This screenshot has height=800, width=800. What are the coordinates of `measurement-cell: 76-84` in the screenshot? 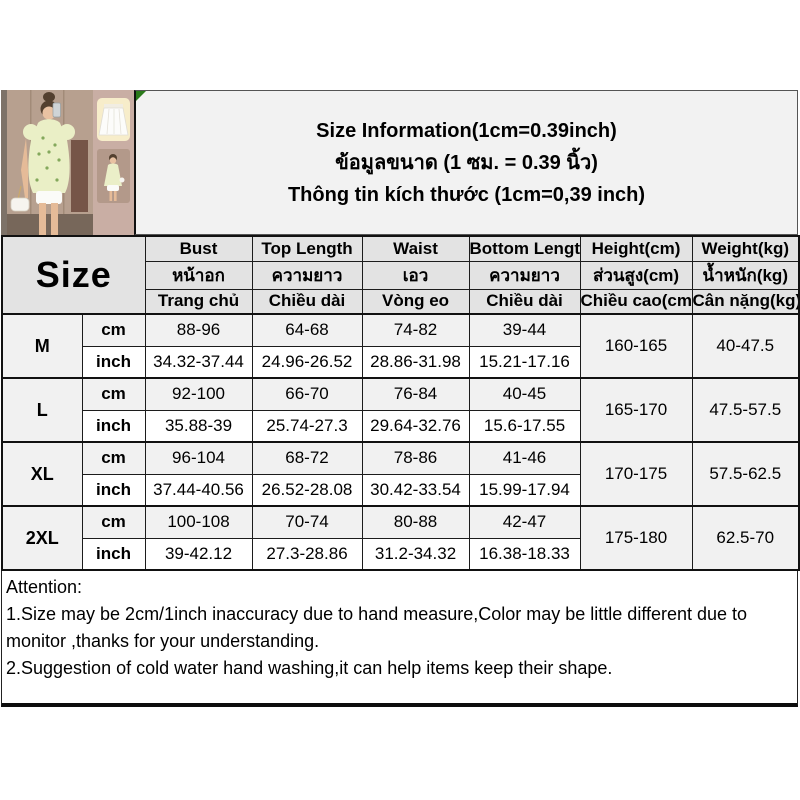 It's located at (415, 394).